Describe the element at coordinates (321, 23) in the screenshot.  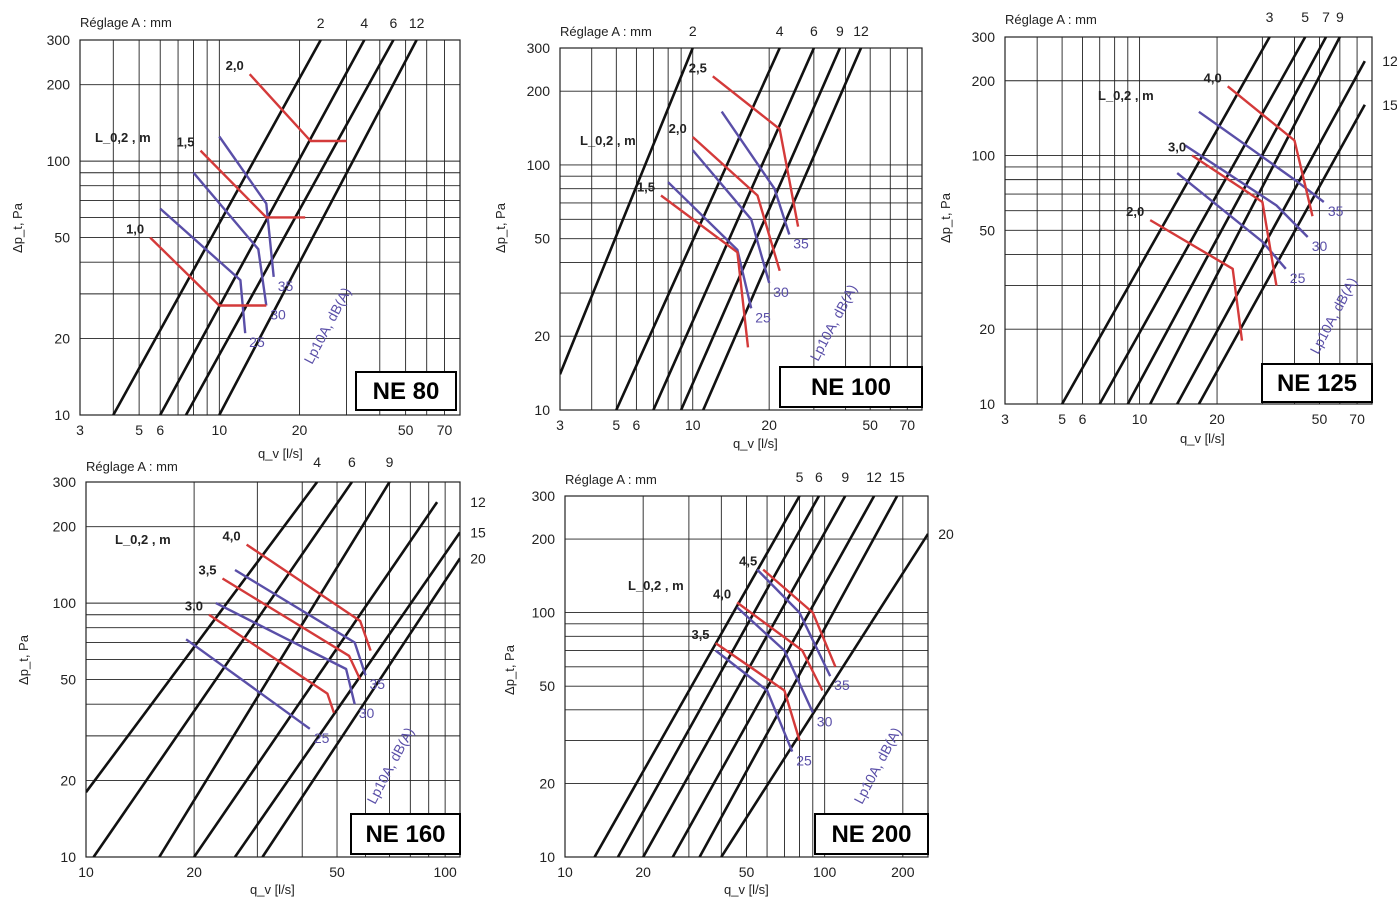
I see `setting-label-2: 2` at that location.